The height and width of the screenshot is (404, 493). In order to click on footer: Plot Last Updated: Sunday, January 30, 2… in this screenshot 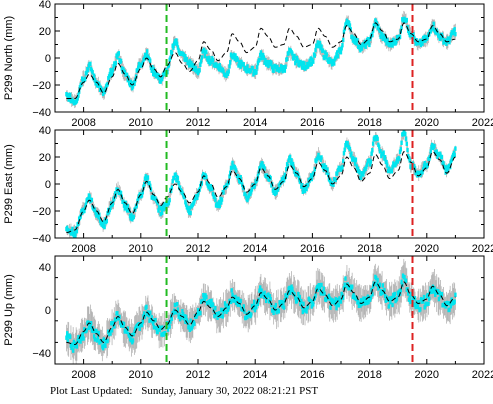, I will do `click(187, 391)`.